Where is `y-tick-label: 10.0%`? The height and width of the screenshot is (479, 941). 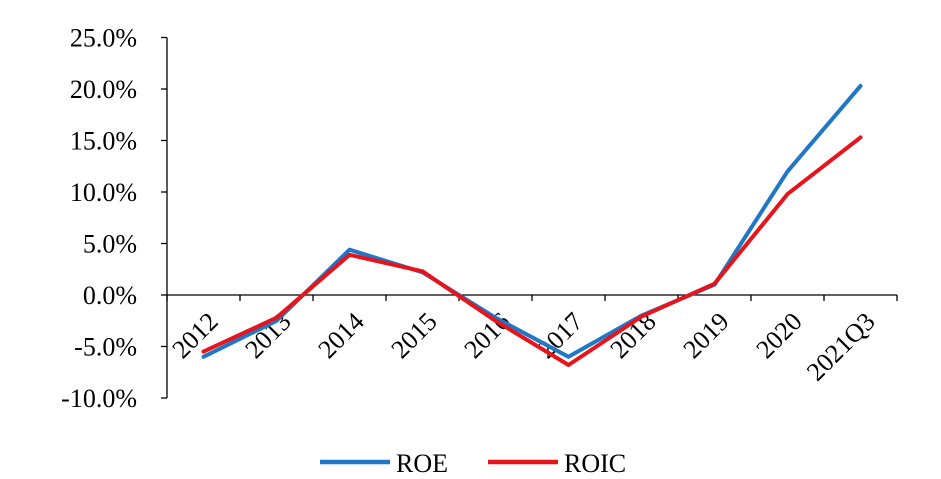 y-tick-label: 10.0% is located at coordinates (103, 192).